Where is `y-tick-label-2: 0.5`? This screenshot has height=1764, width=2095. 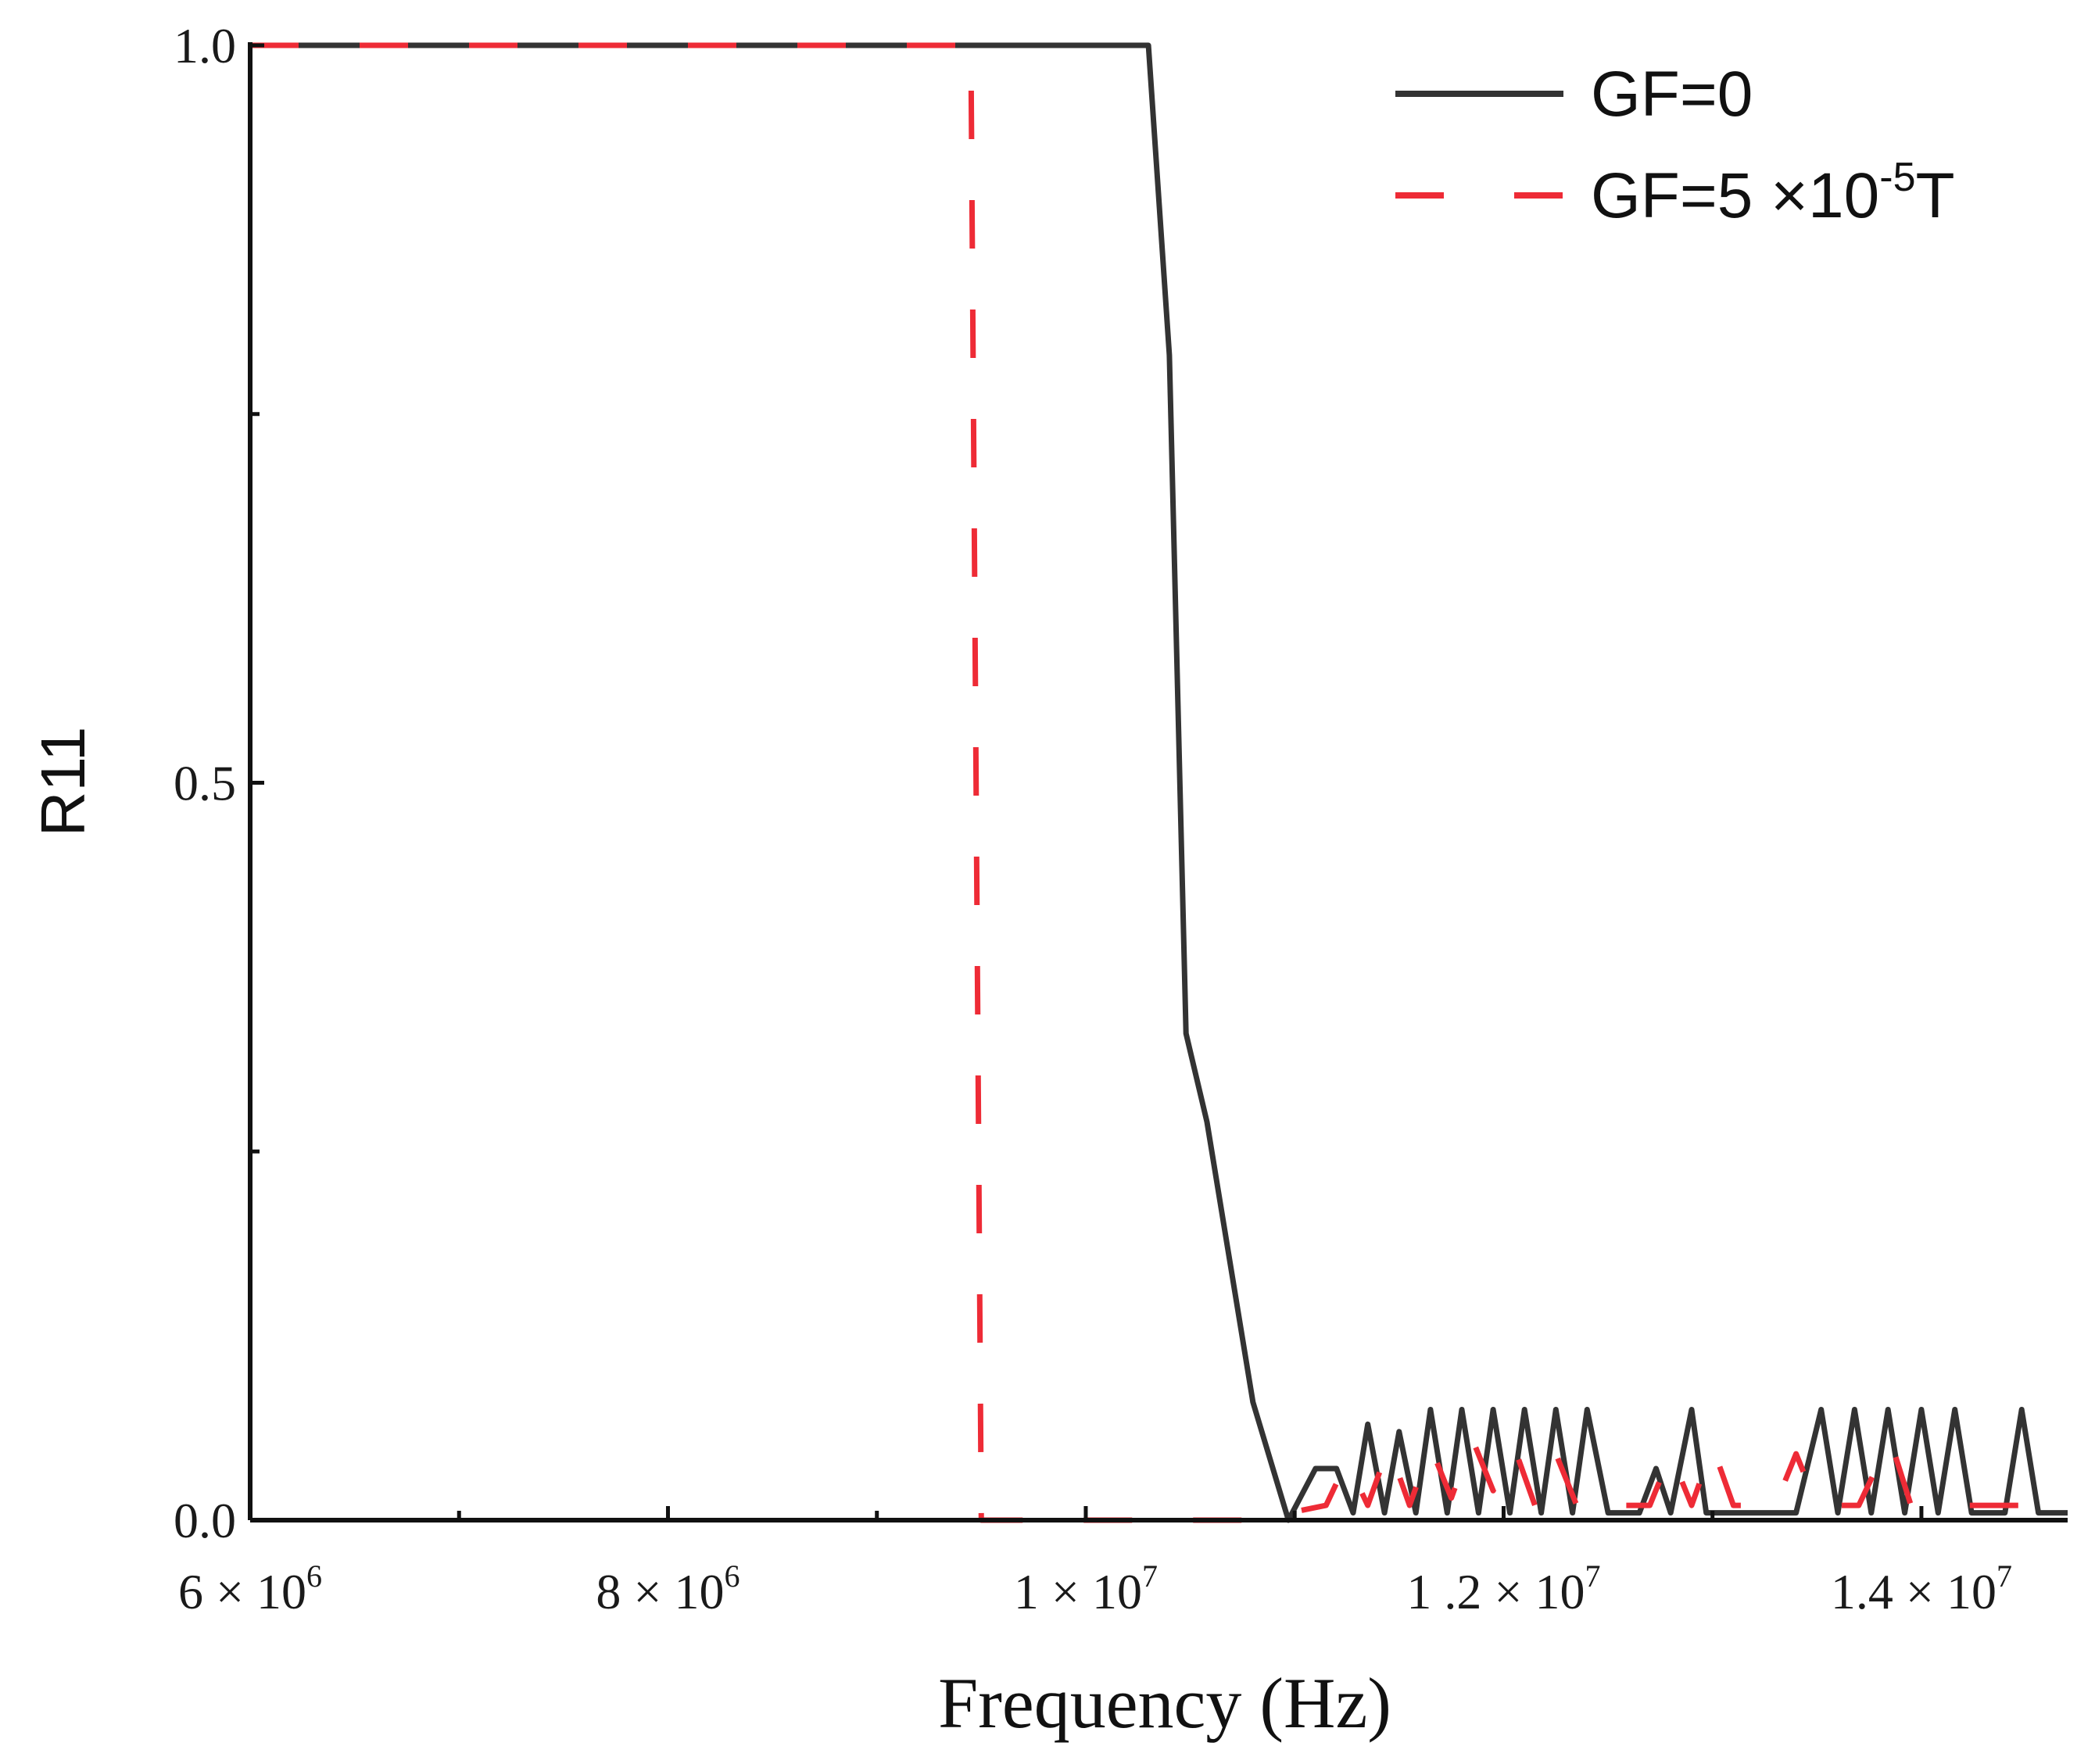
y-tick-label-2: 0.5 is located at coordinates (205, 783).